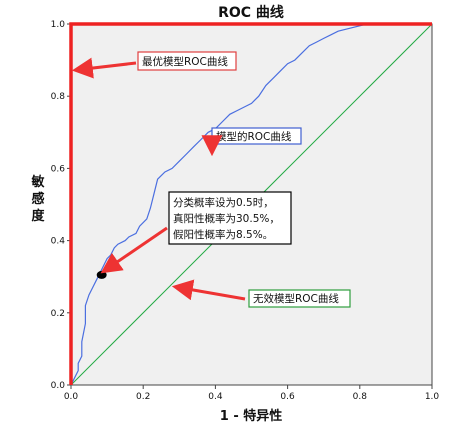 This screenshot has height=427, width=474. I want to click on annotation-null-model: 无效模型ROC曲线, so click(261, 293).